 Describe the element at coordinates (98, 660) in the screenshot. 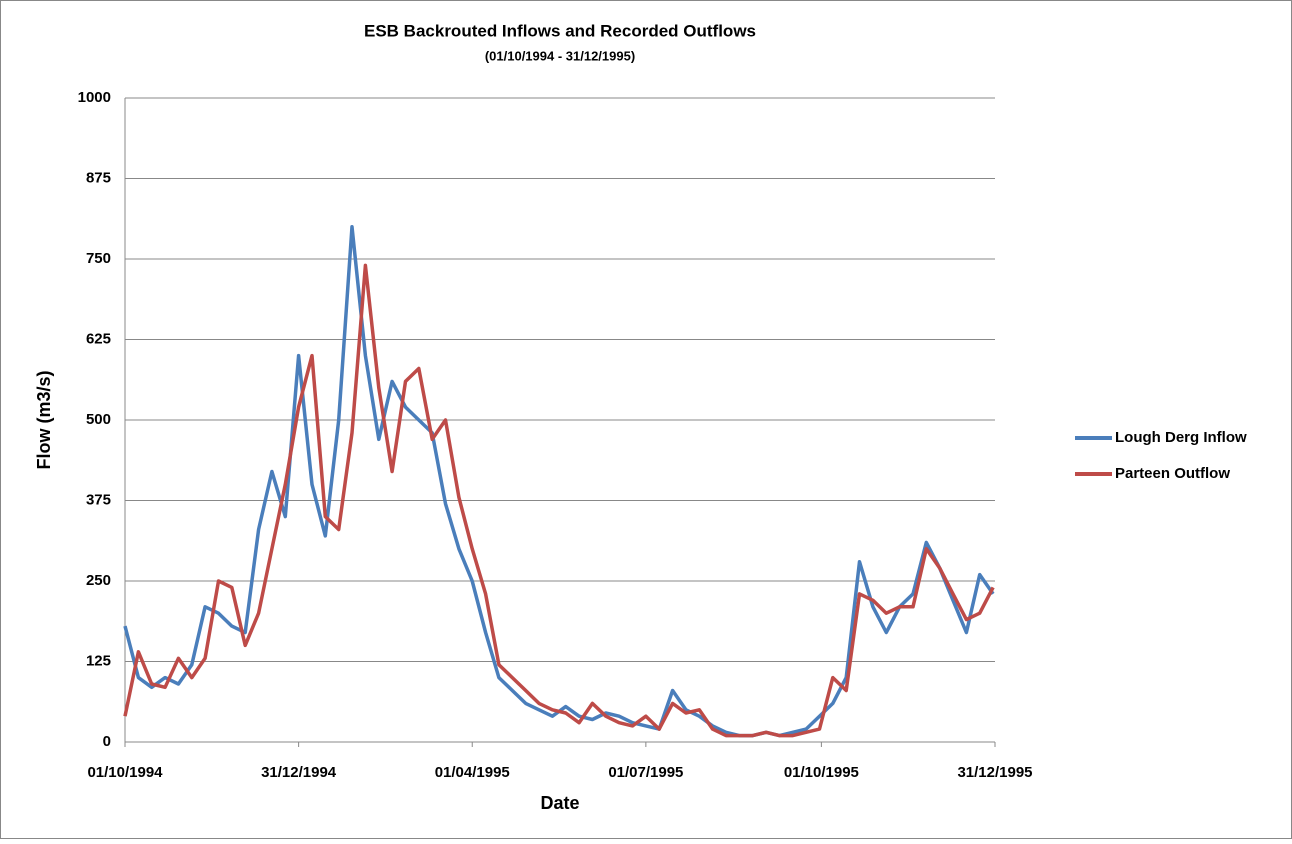

I see `y-tick-label: 125` at that location.